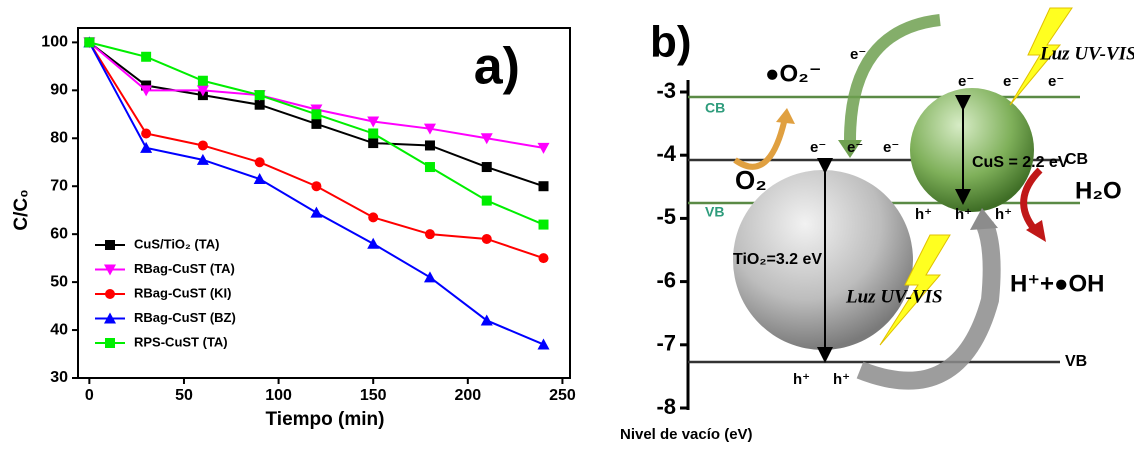 The height and width of the screenshot is (453, 1134). What do you see at coordinates (181, 341) in the screenshot?
I see `legend-label: RPS-CuST (TA)` at bounding box center [181, 341].